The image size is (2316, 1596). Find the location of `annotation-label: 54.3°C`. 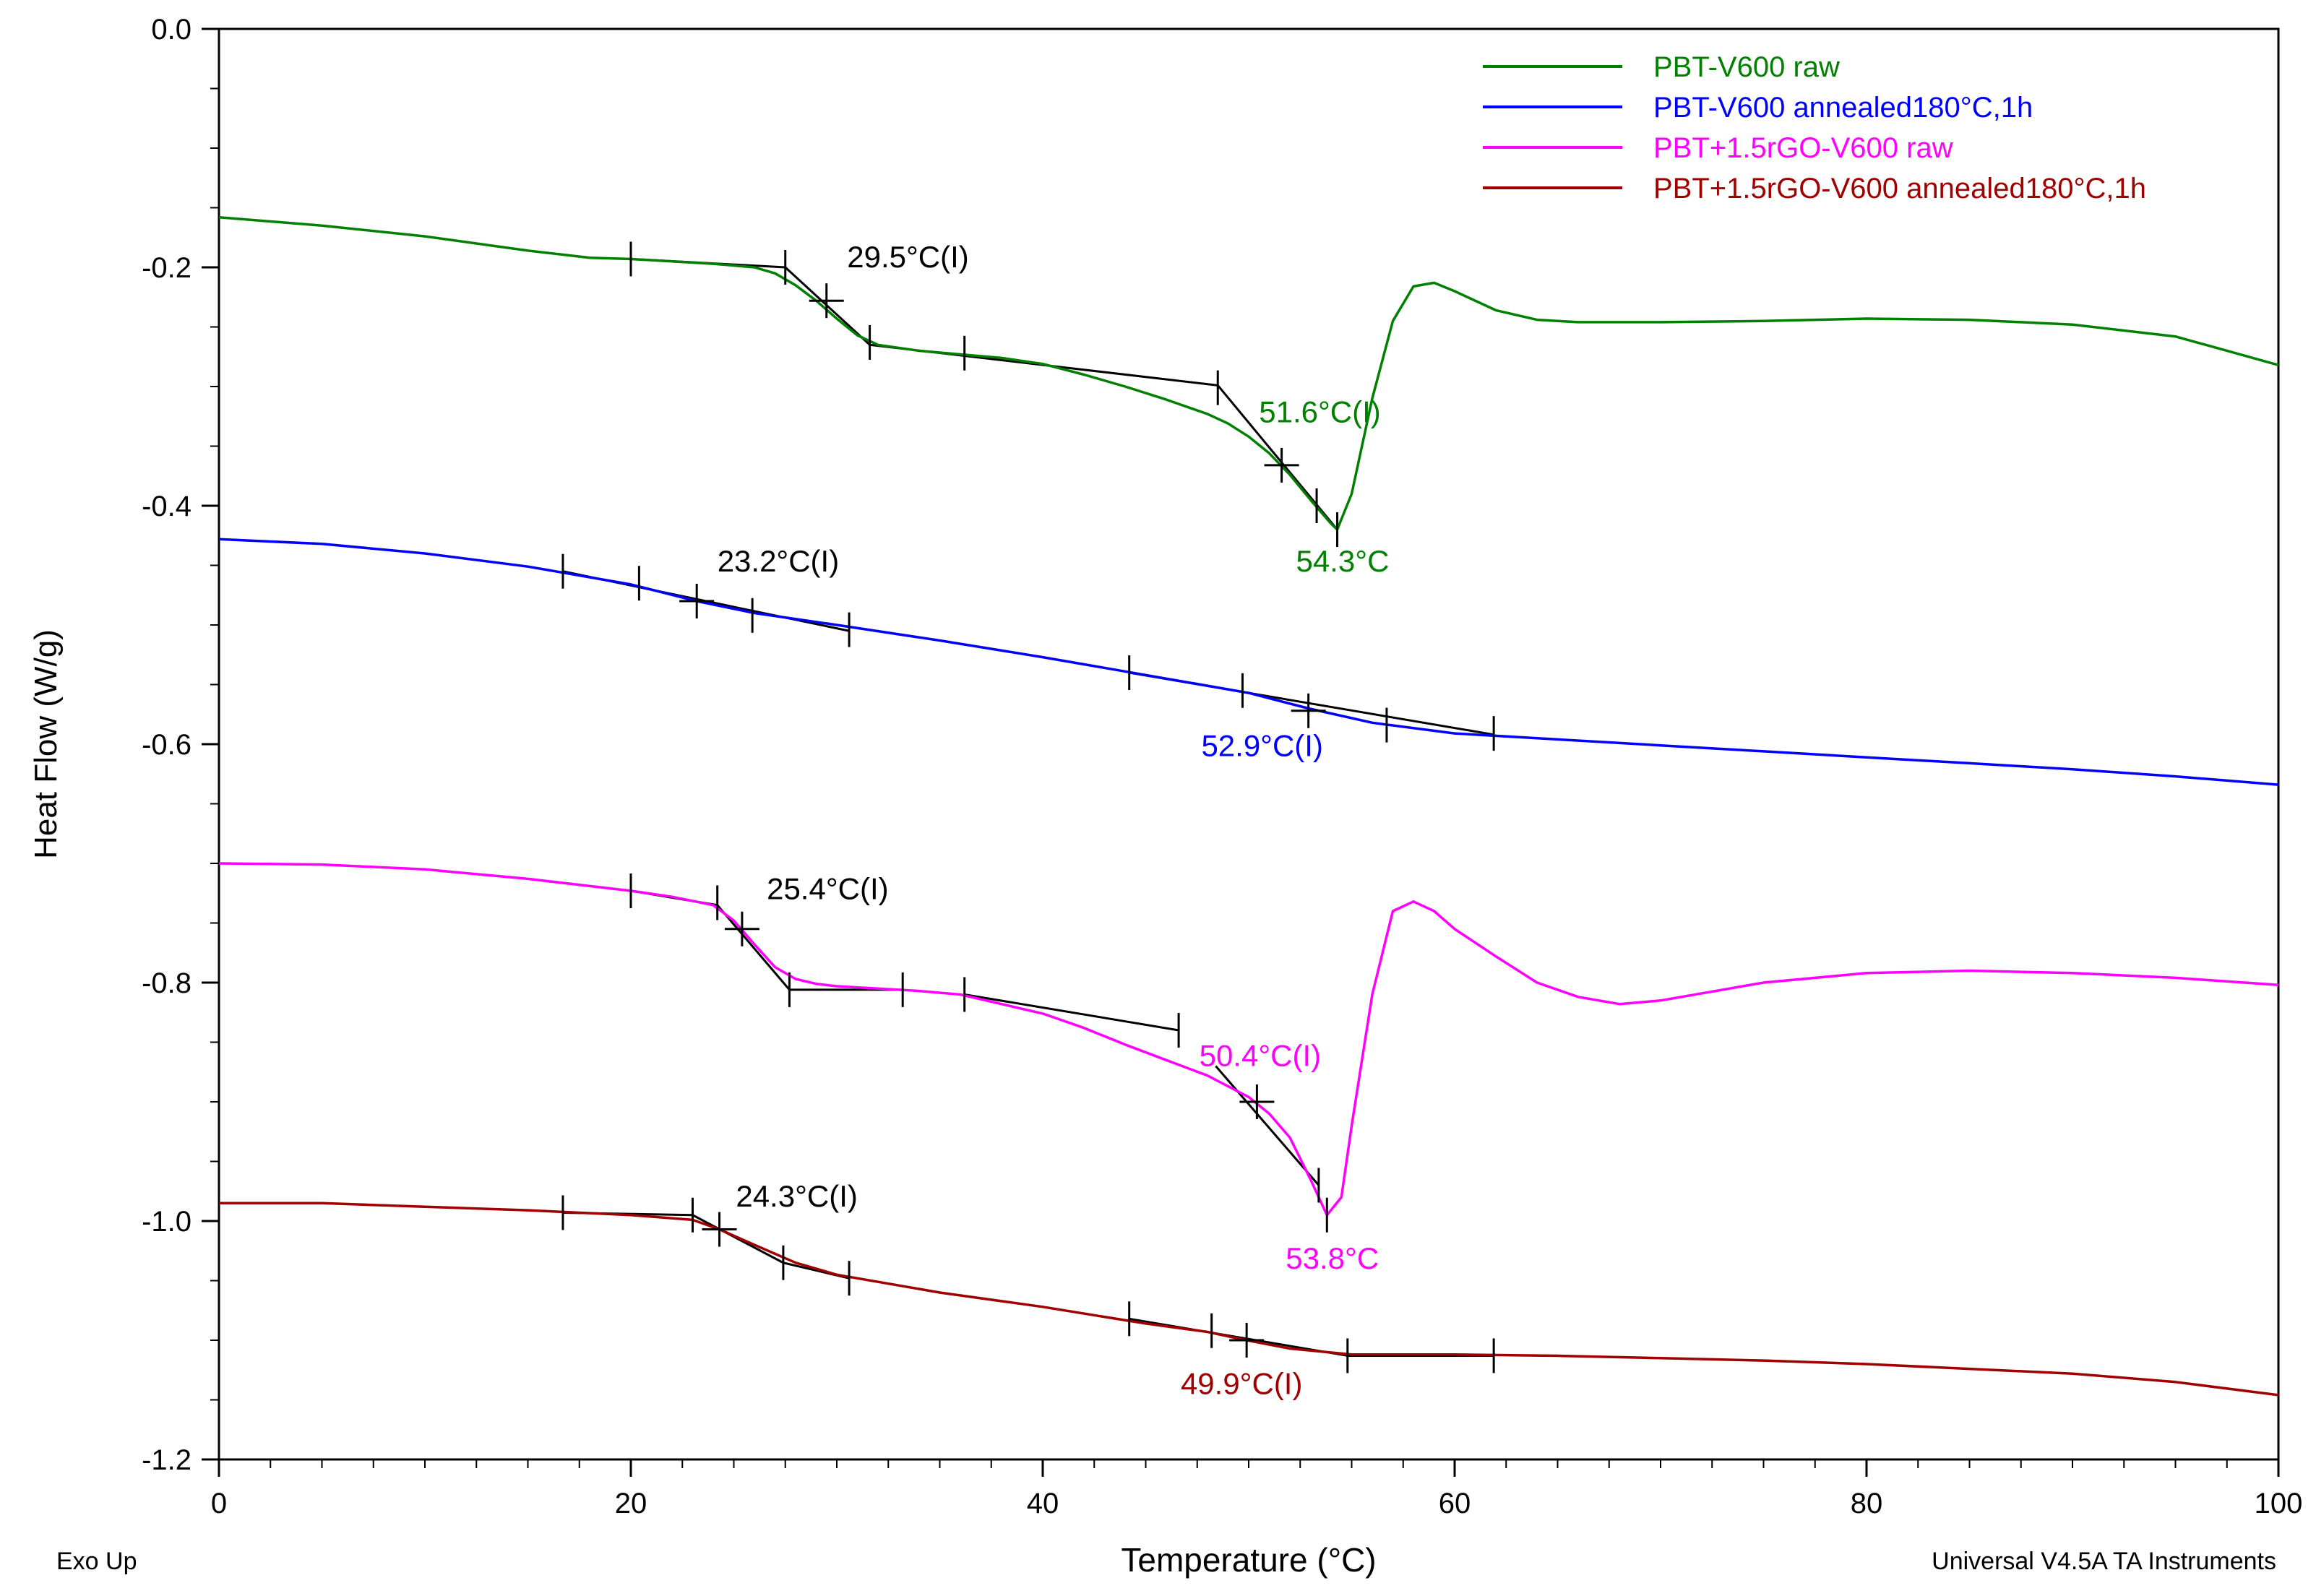

annotation-label: 54.3°C is located at coordinates (1343, 561).